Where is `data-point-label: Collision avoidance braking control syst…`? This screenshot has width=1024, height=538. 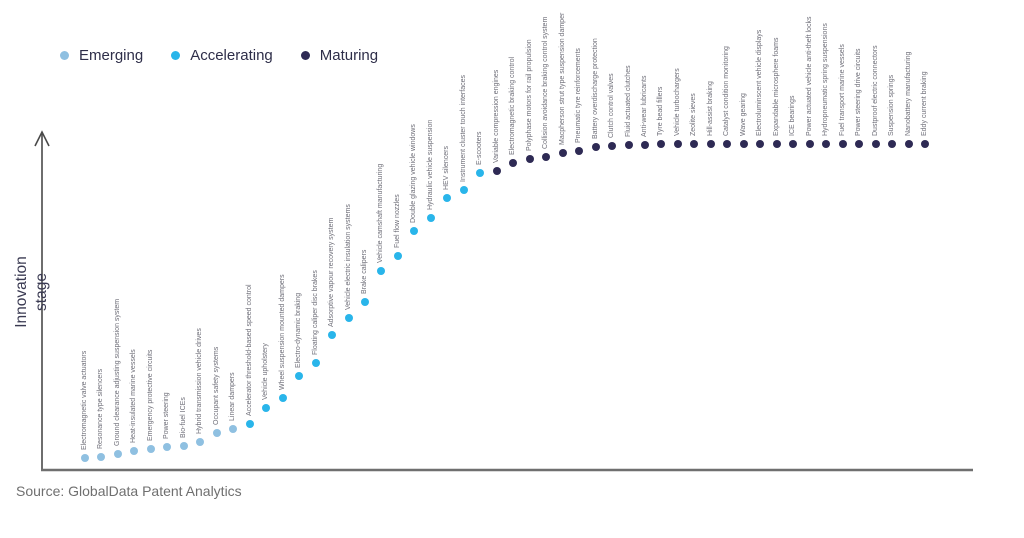 data-point-label: Collision avoidance braking control syst… is located at coordinates (546, 83).